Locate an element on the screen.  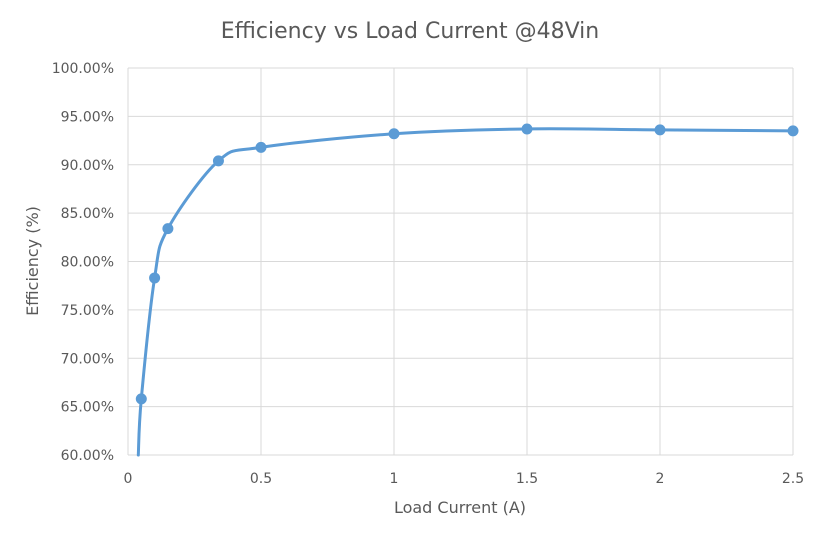
x-tick-label: 2 is located at coordinates (660, 479).